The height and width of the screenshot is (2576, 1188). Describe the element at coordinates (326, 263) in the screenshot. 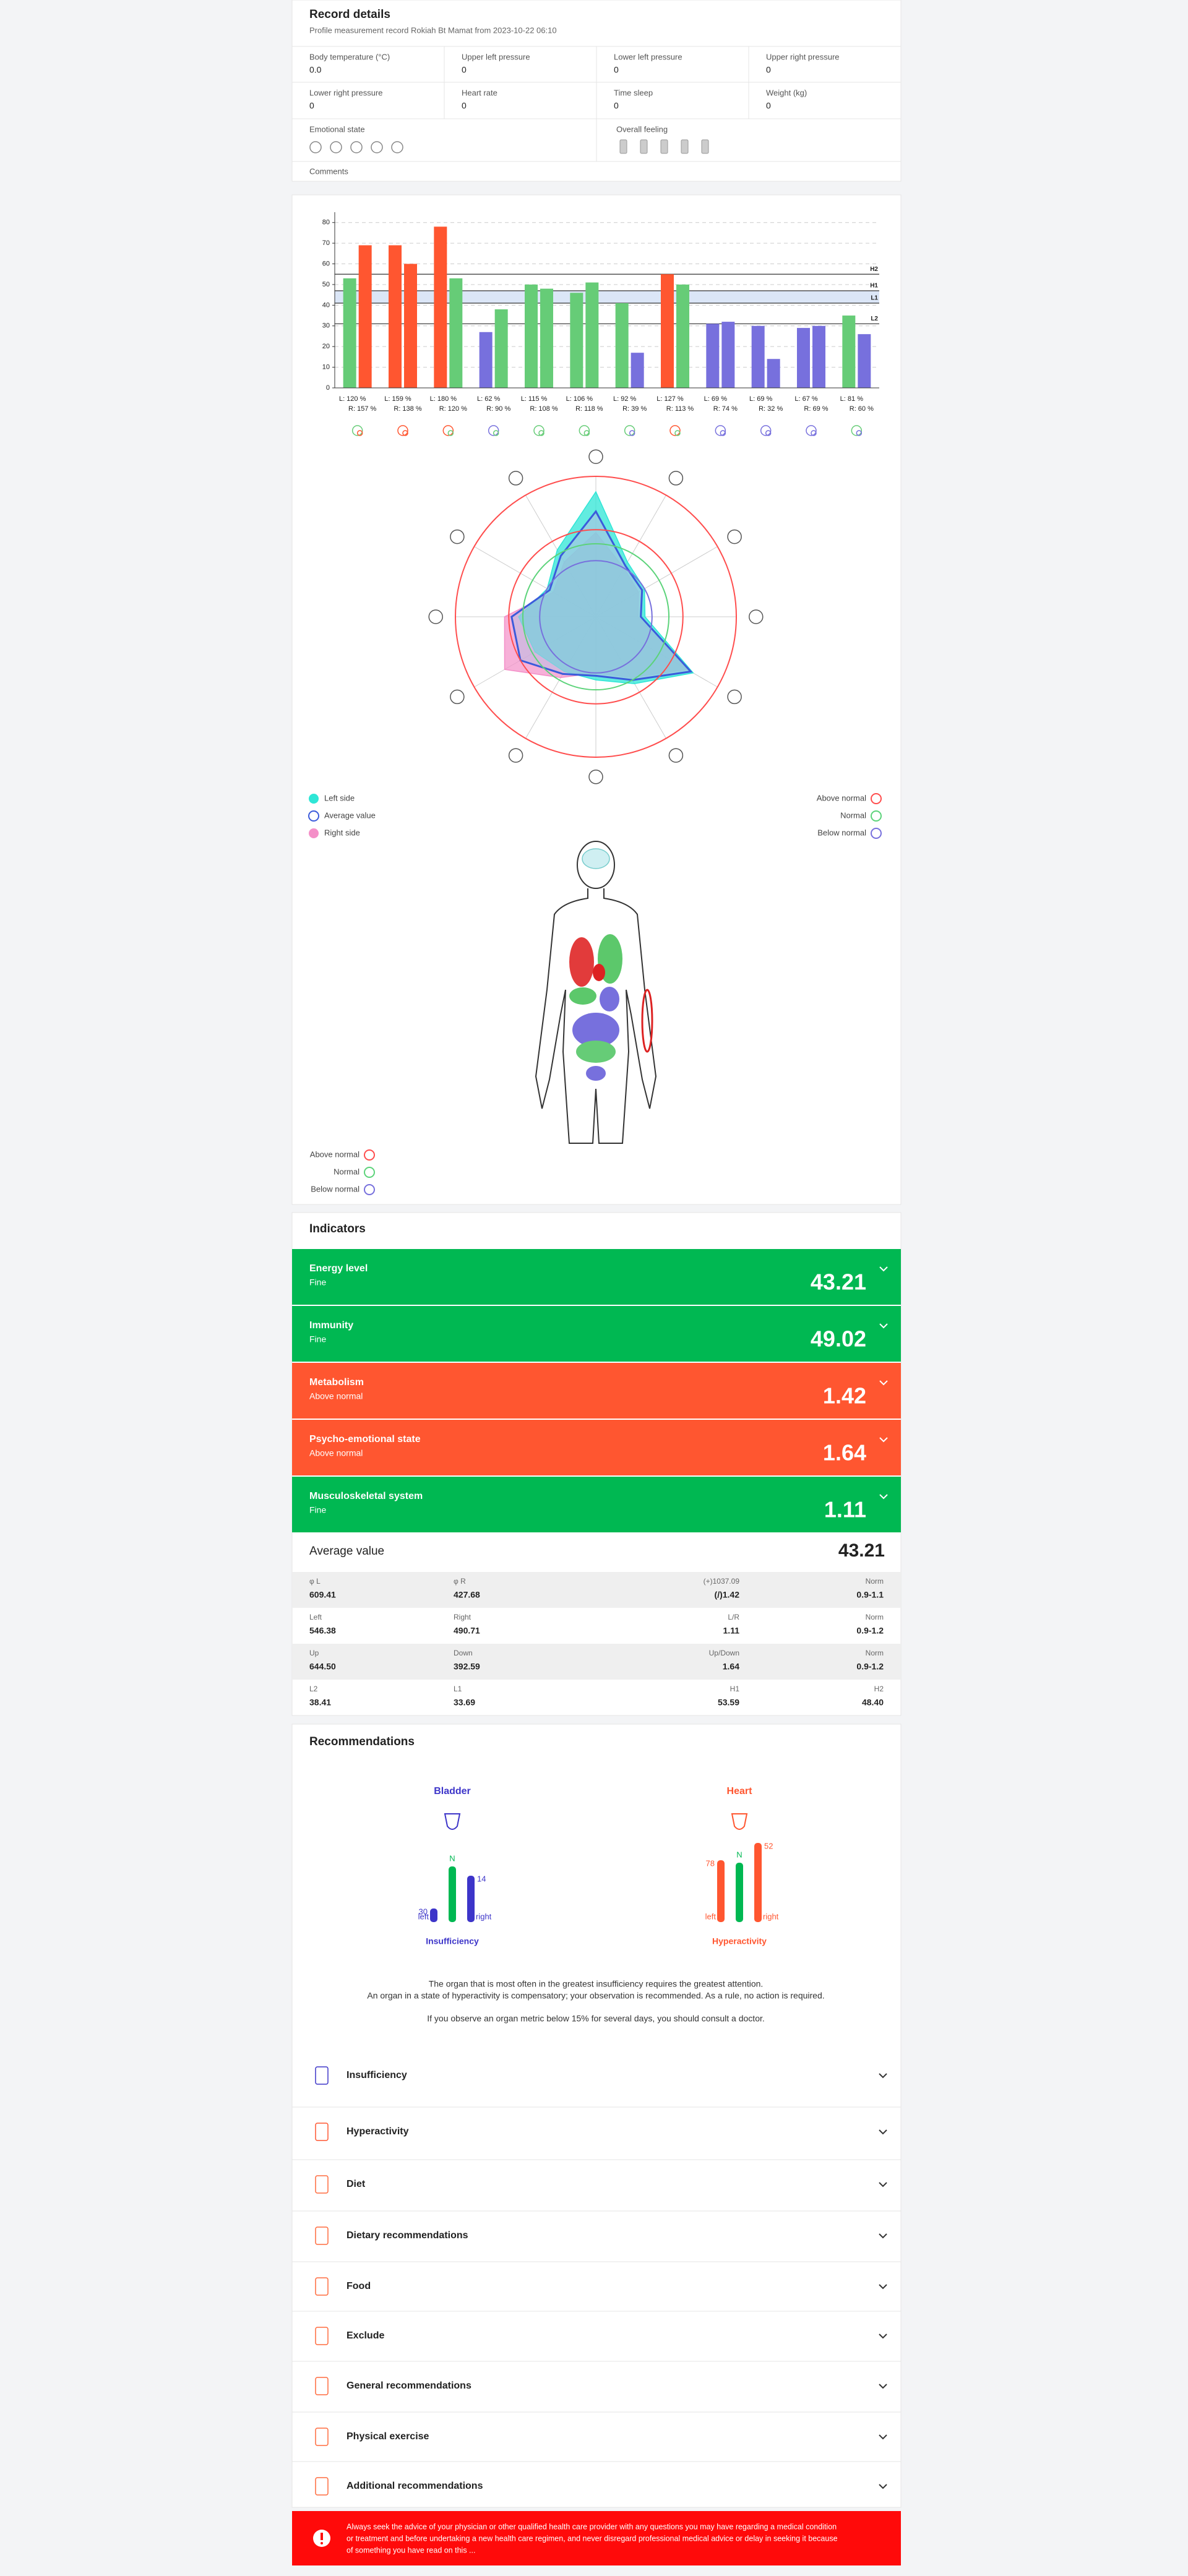

I see `y-tick-label: 60` at that location.